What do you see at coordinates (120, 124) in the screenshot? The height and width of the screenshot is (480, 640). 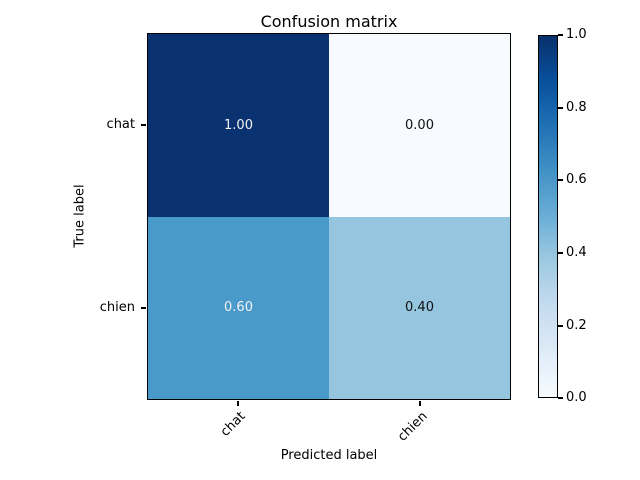 I see `y-tick-label-chat: chat` at bounding box center [120, 124].